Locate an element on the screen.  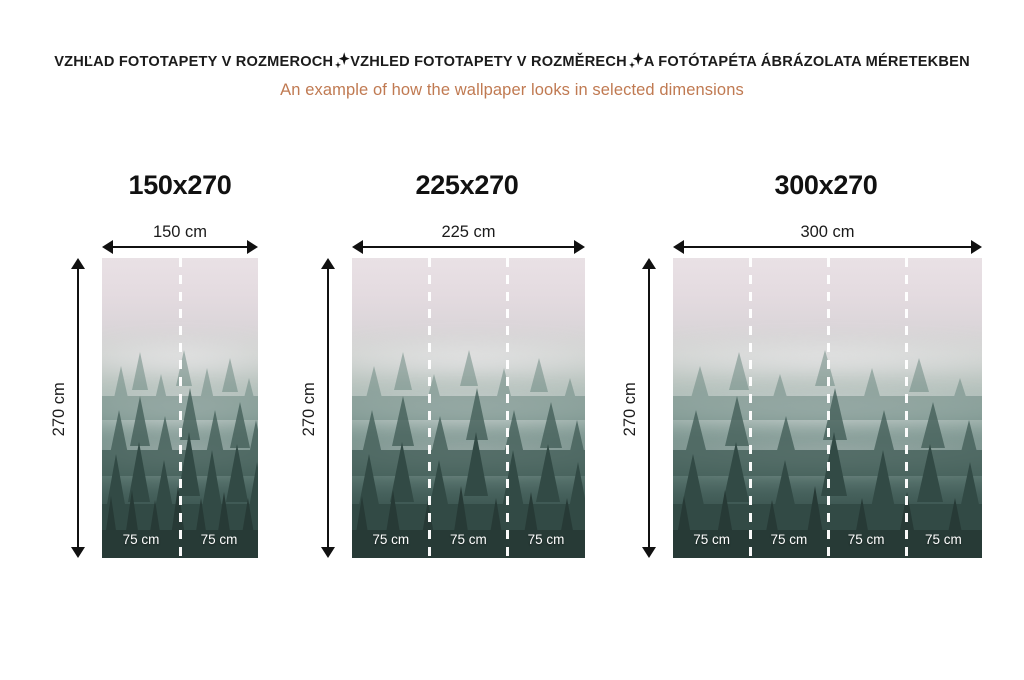
tree-silhouettes is located at coordinates (468, 408).